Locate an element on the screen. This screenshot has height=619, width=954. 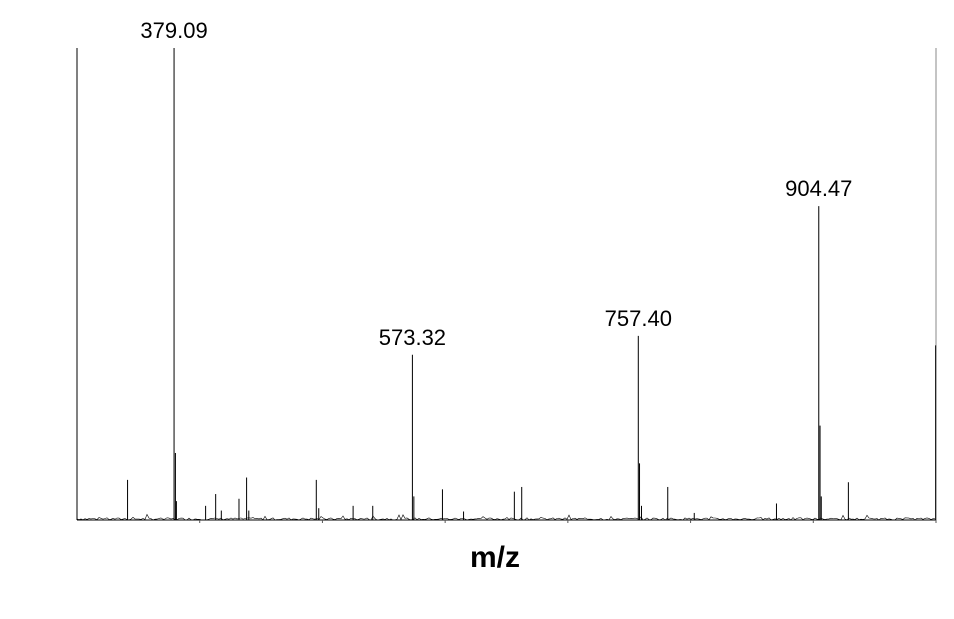
peak-label: 573.32 is located at coordinates (412, 337).